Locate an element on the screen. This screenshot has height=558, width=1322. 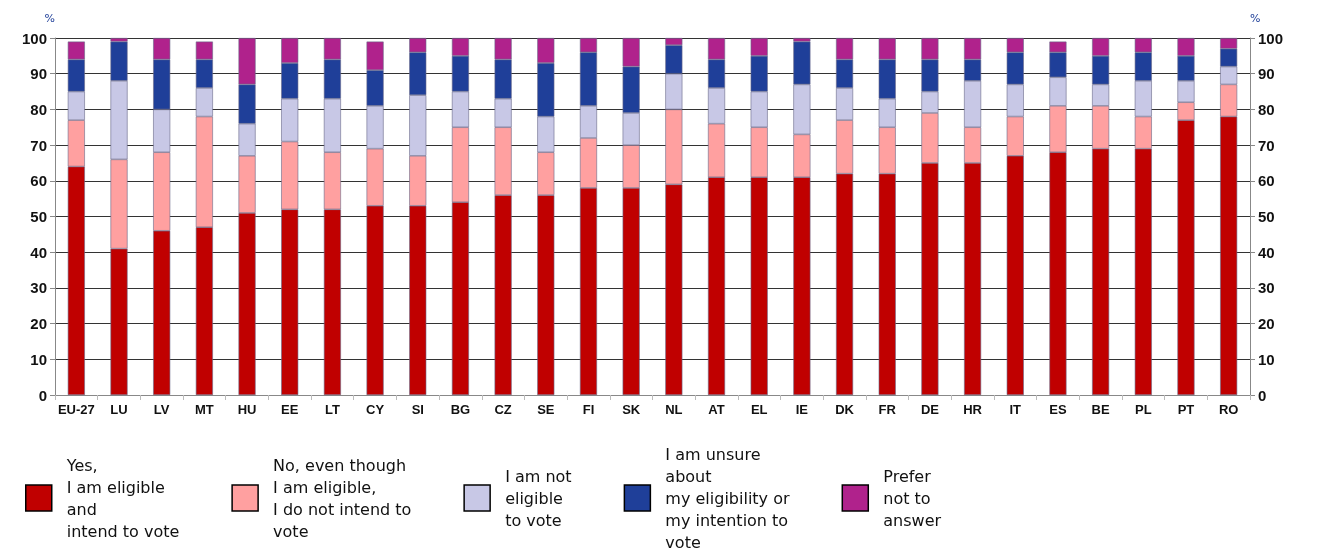
x-tick-label: IE is located at coordinates (802, 409).